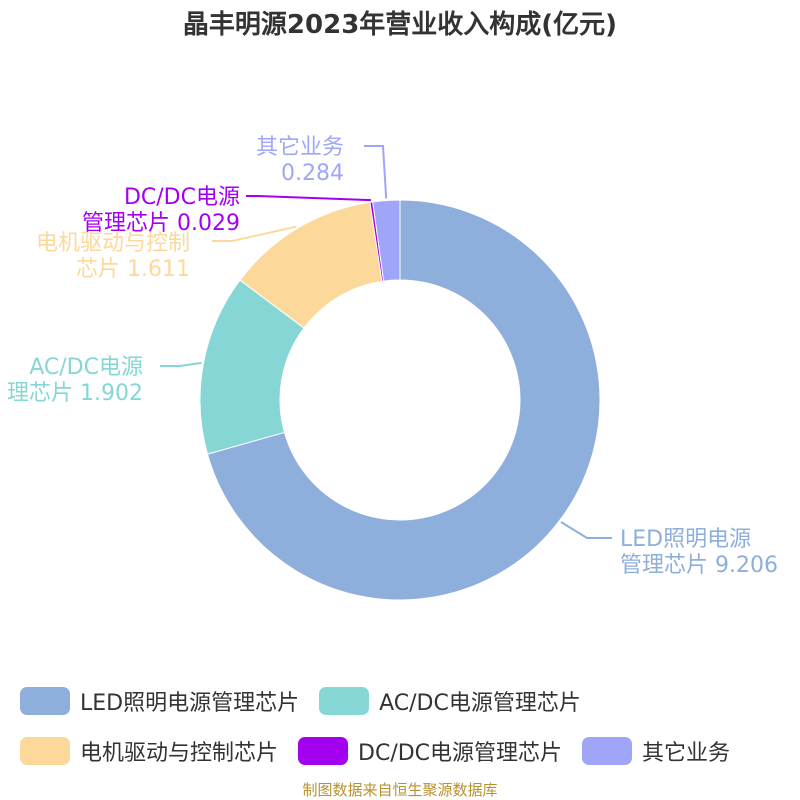 This screenshot has height=800, width=800. What do you see at coordinates (133, 269) in the screenshot?
I see `slice-label-3-line-2: 芯片 1.611` at bounding box center [133, 269].